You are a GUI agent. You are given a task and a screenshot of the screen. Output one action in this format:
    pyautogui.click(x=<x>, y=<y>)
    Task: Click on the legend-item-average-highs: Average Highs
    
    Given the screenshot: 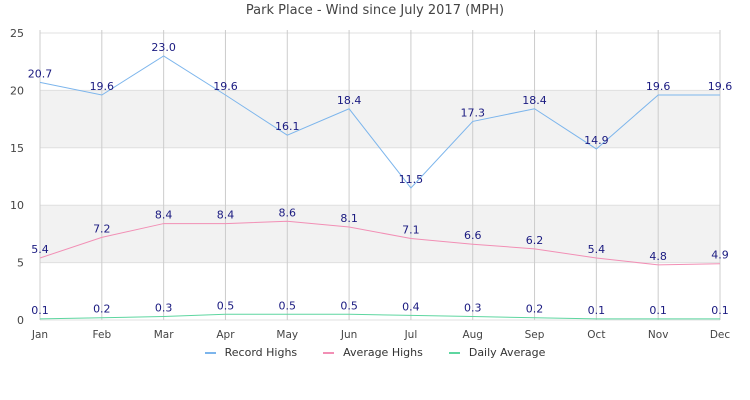 What is the action you would take?
    pyautogui.click(x=373, y=352)
    